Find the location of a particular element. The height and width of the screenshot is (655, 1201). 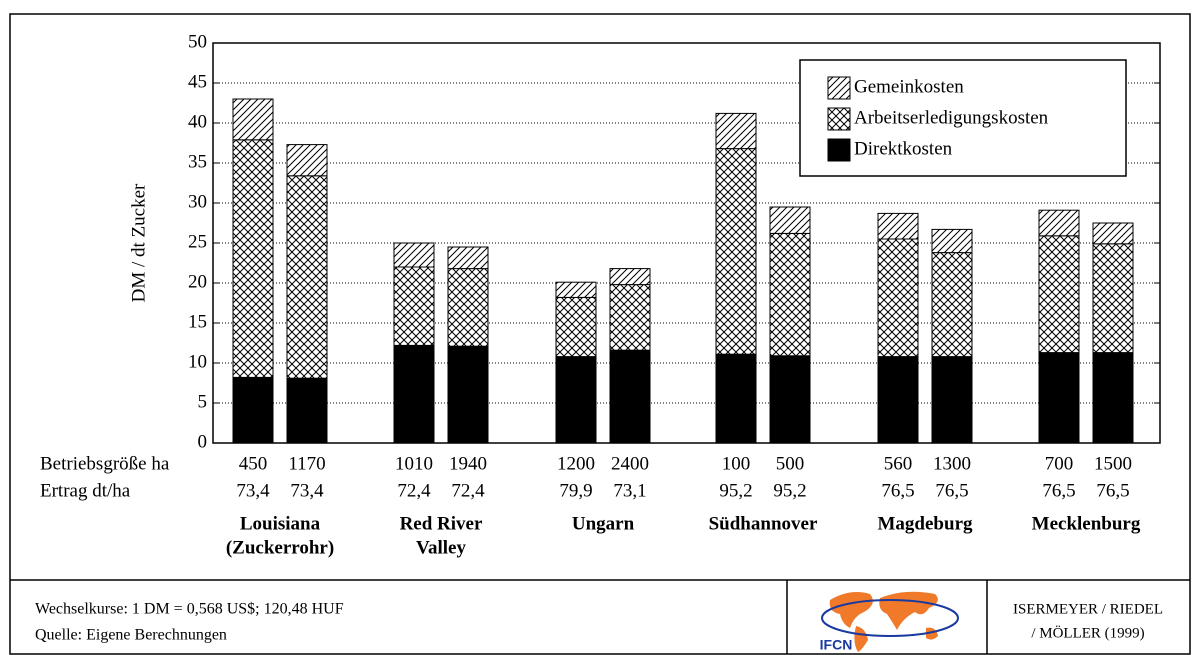

group-label: Valley is located at coordinates (441, 547).